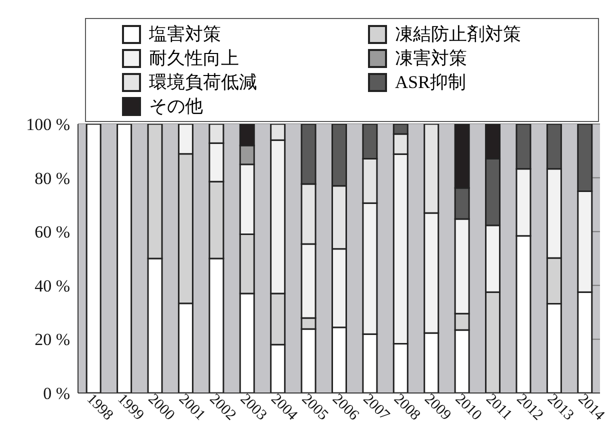 The width and height of the screenshot is (613, 443). What do you see at coordinates (185, 34) in the screenshot?
I see `legend-label: 塩害対策` at bounding box center [185, 34].